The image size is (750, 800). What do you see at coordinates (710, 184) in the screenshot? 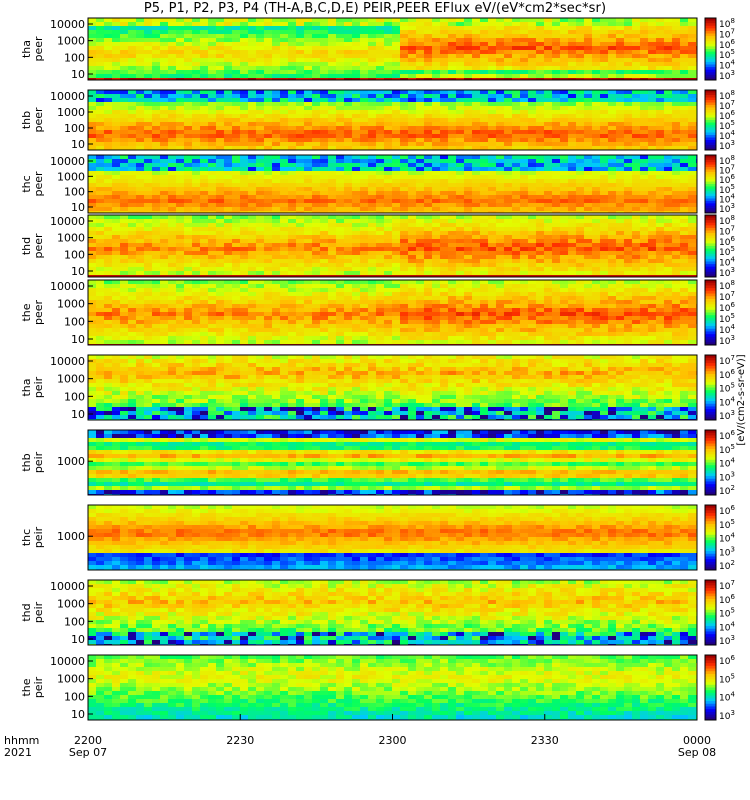
I see `colorbar-frame` at bounding box center [710, 184].